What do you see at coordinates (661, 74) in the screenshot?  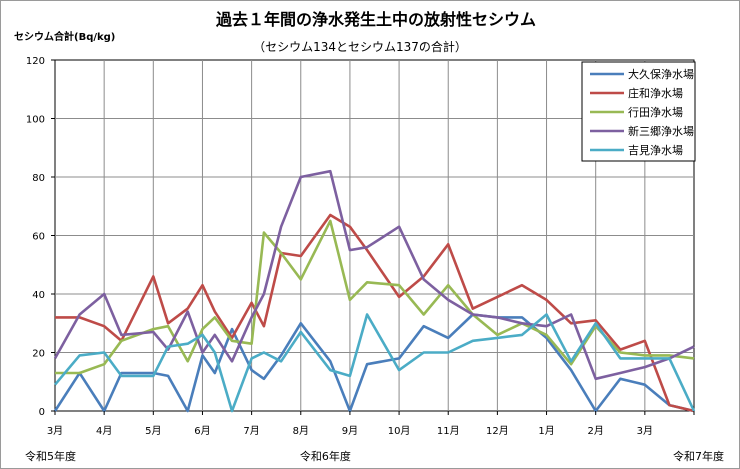 I see `legend-entry: 大久保浄水場` at bounding box center [661, 74].